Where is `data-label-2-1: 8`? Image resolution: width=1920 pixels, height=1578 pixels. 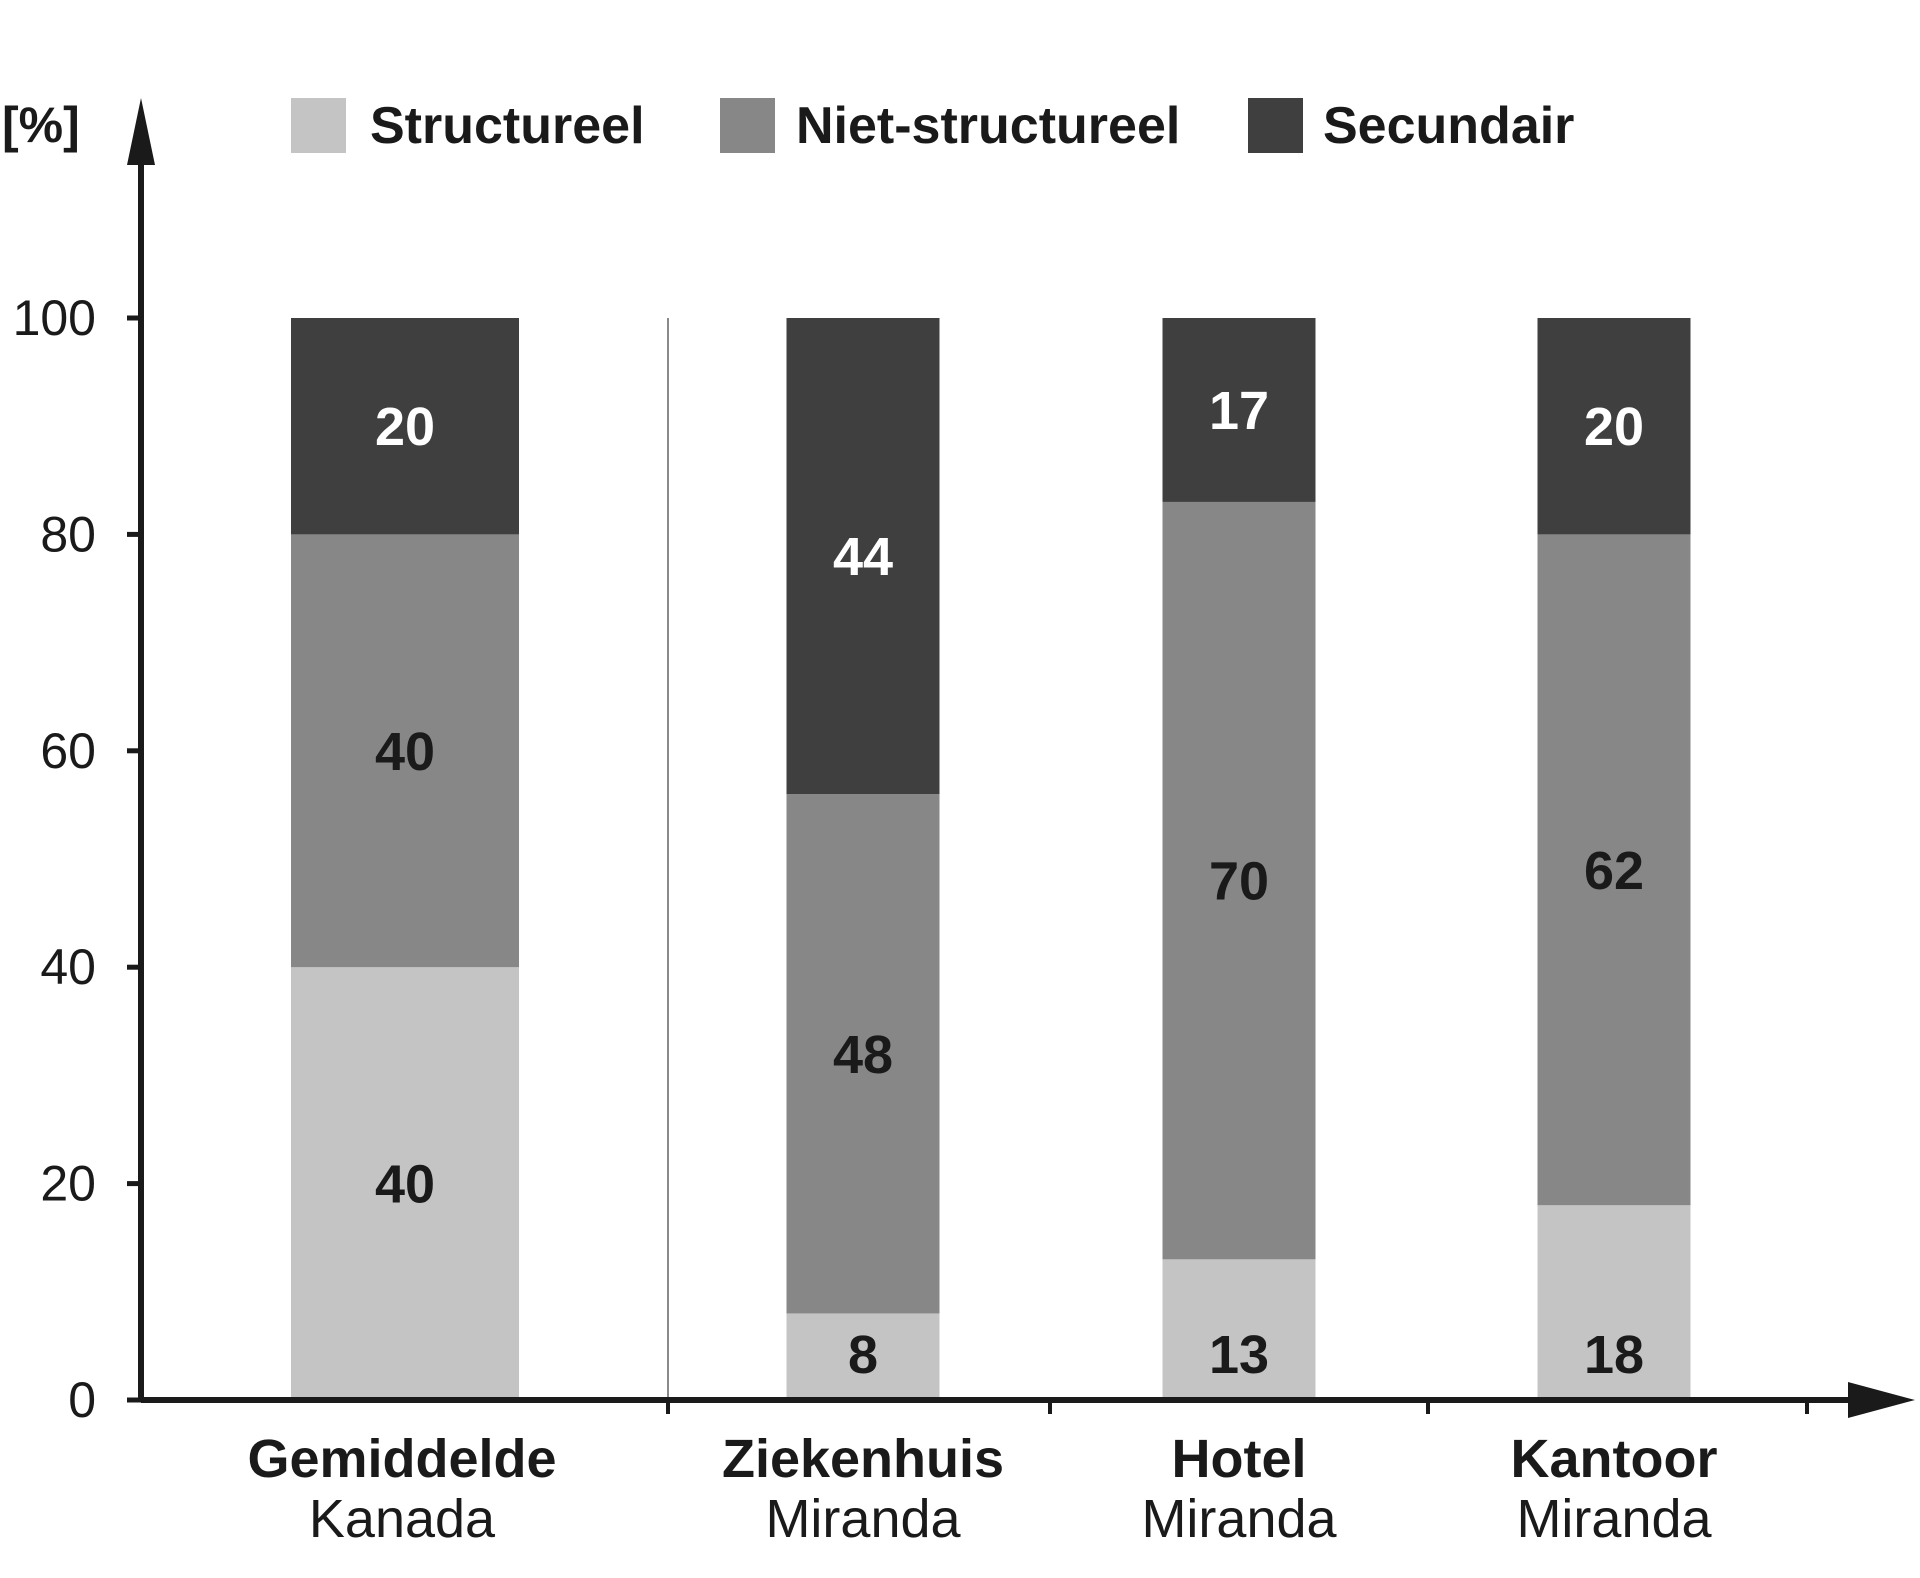
data-label-2-1: 8 is located at coordinates (863, 1355).